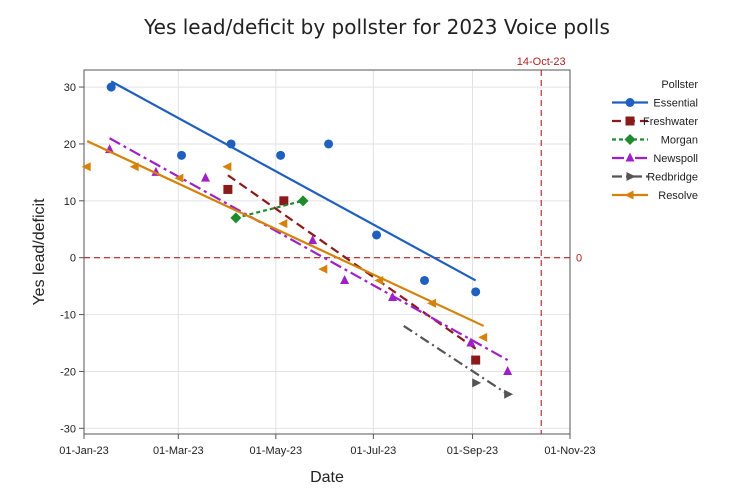 This screenshot has width=754, height=503. Describe the element at coordinates (84, 451) in the screenshot. I see `x-tick-label: 01-Jan-23` at that location.